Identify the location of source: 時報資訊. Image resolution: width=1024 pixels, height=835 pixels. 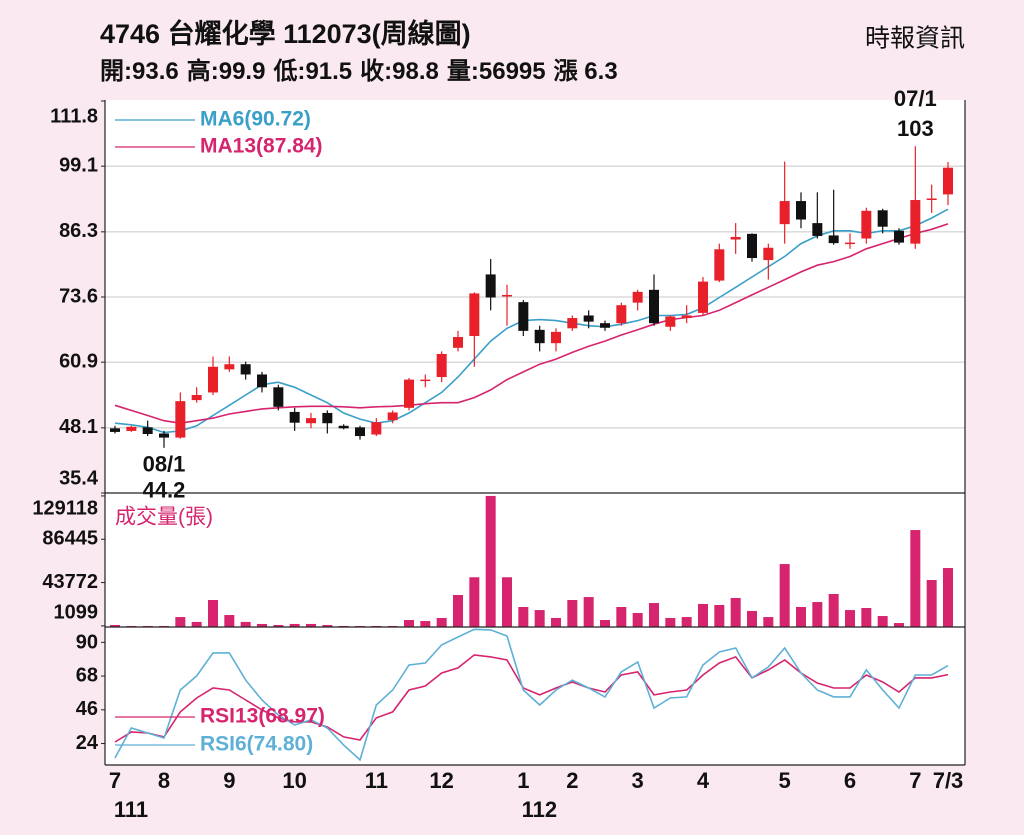
(915, 39).